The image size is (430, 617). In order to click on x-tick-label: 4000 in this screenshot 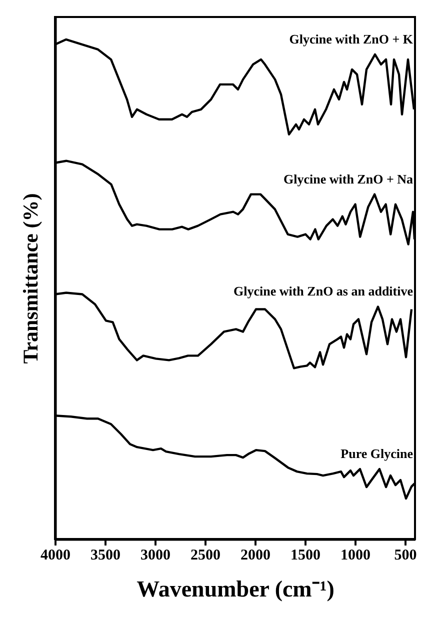, I will do `click(55, 556)`.